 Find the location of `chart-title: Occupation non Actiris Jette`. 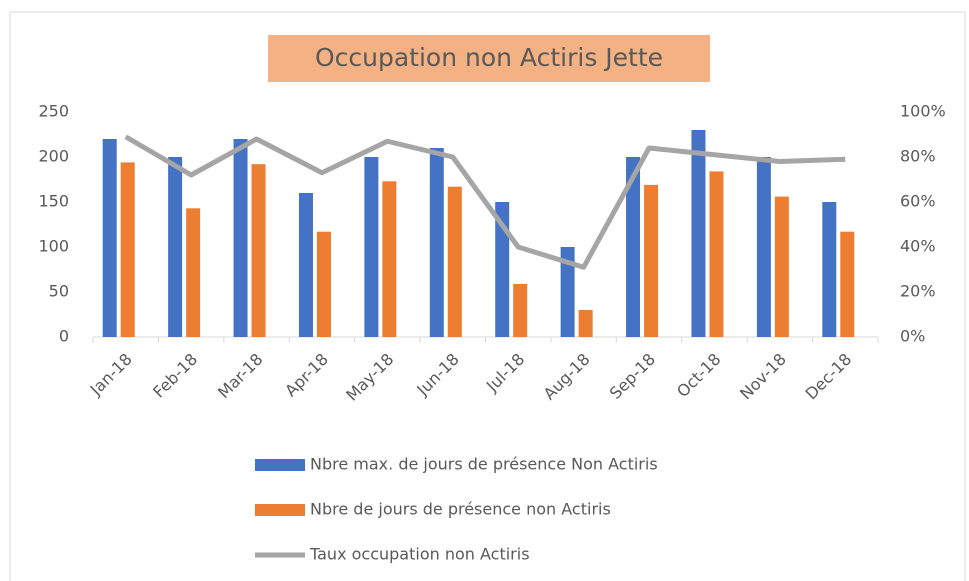

chart-title: Occupation non Actiris Jette is located at coordinates (489, 57).